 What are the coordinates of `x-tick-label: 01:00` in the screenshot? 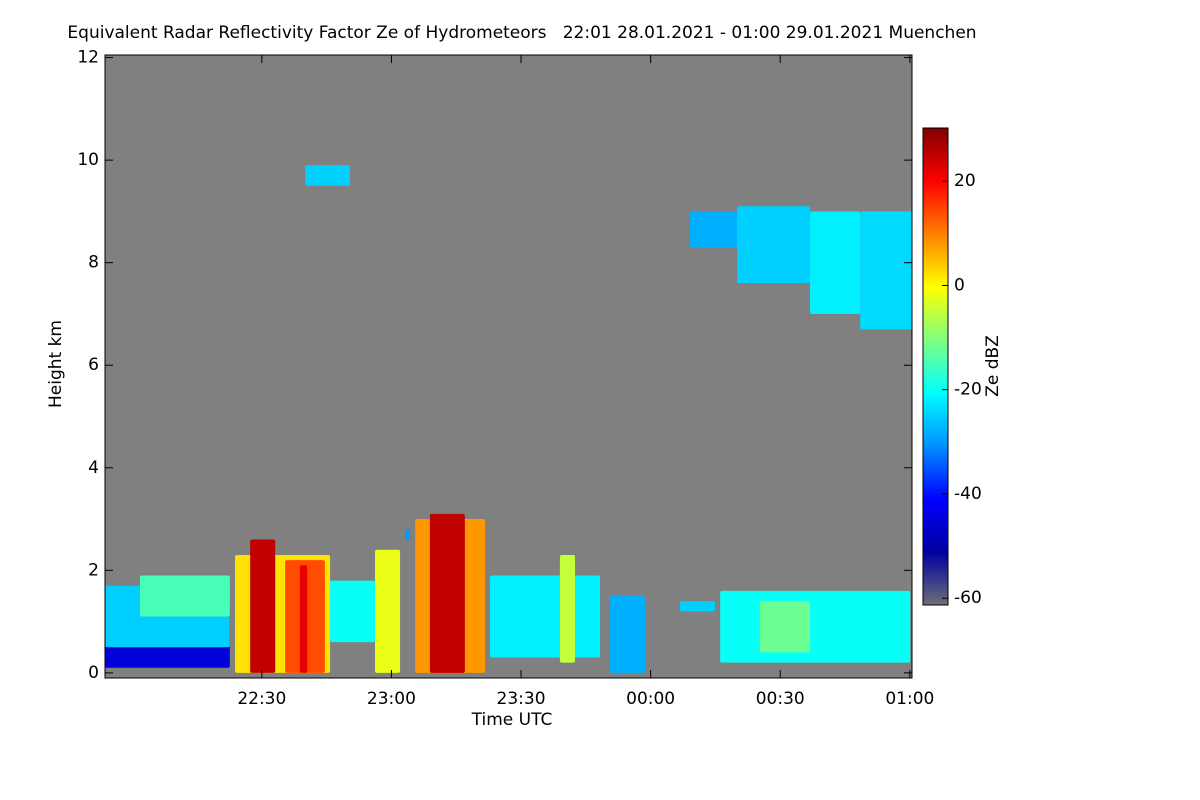 It's located at (909, 699).